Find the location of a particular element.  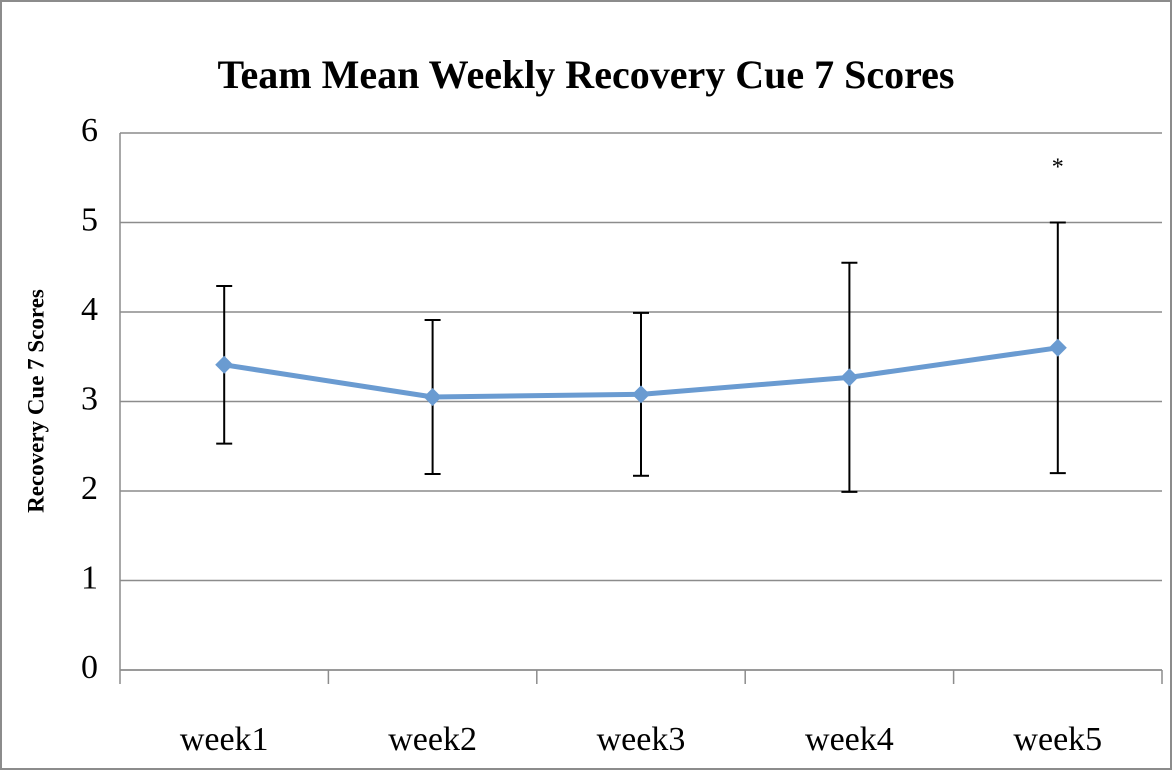

y-tick-label: 3 is located at coordinates (89, 398).